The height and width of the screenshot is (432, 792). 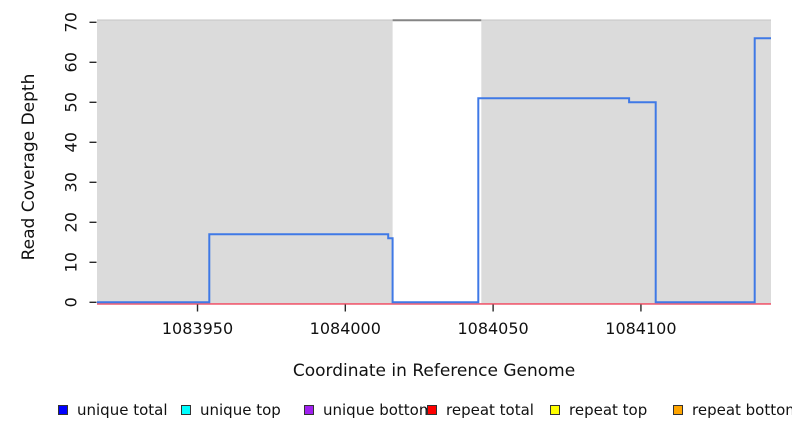 What do you see at coordinates (197, 328) in the screenshot?
I see `x-tick-label: 1083950` at bounding box center [197, 328].